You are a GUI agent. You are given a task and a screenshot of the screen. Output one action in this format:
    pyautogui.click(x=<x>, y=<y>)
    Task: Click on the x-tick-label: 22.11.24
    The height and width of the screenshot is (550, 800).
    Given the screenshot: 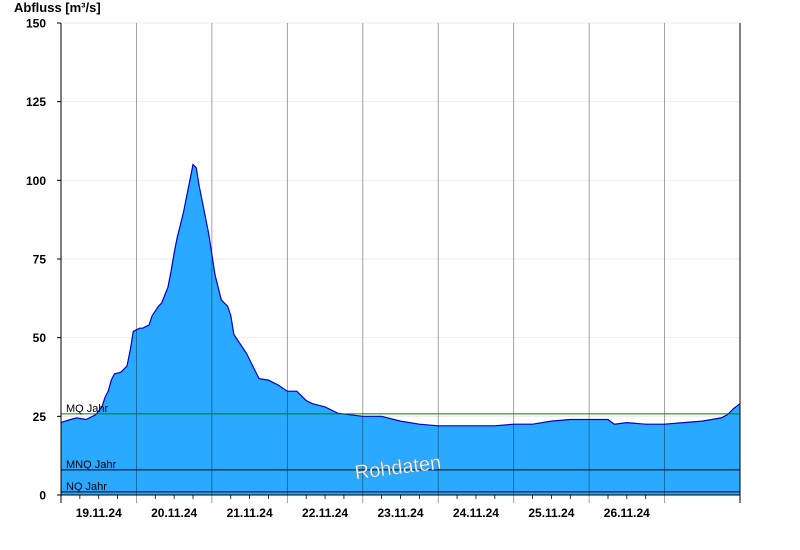 What is the action you would take?
    pyautogui.click(x=325, y=513)
    